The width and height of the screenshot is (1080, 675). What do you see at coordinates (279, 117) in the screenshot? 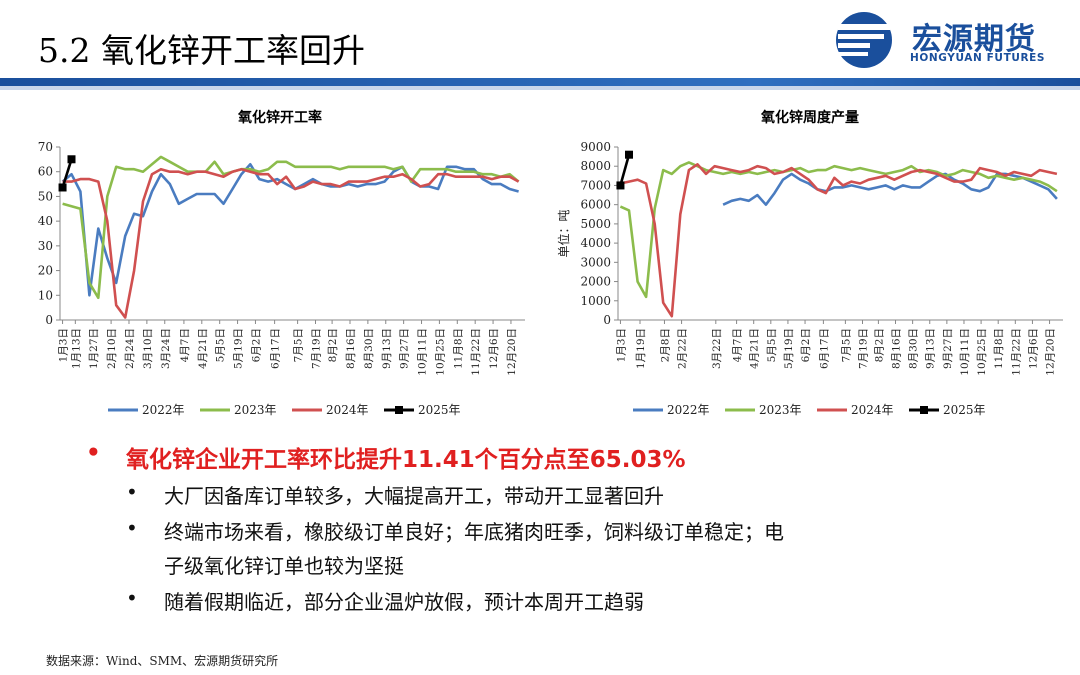
I see `chart-title: 氧化锌开工率` at bounding box center [279, 117].